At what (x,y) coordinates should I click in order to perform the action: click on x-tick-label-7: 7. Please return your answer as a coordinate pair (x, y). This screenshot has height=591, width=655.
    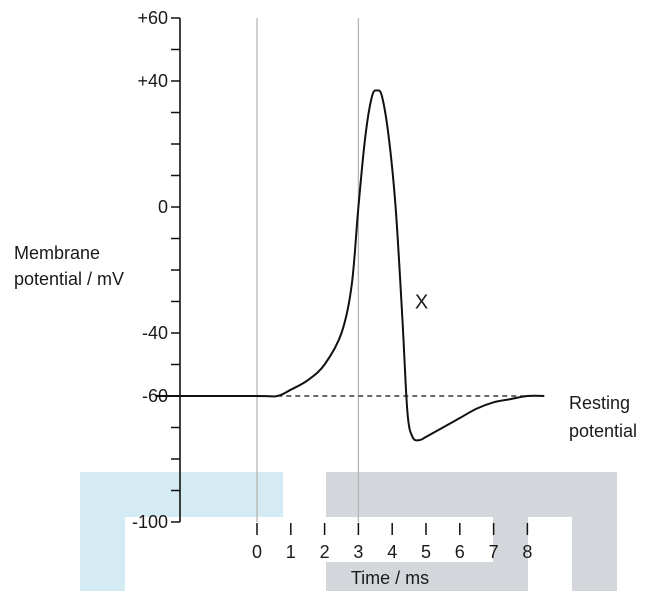
    Looking at the image, I should click on (494, 552).